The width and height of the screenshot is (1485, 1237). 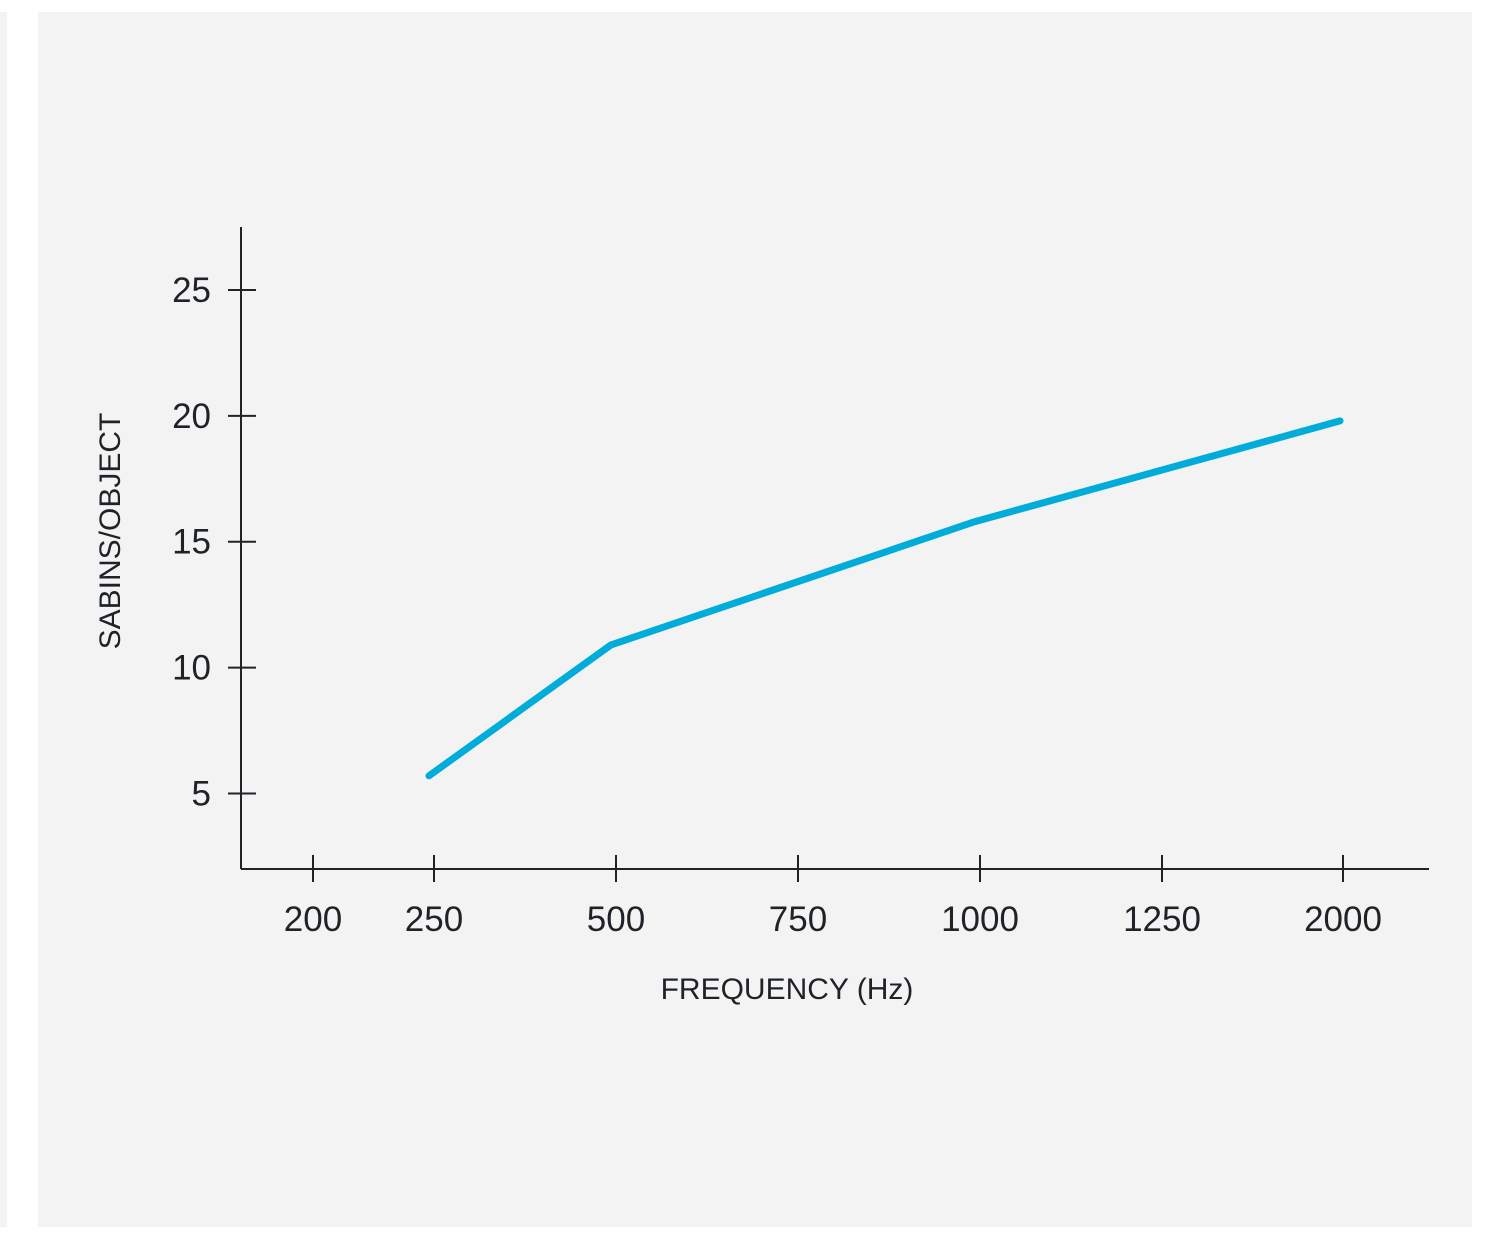 What do you see at coordinates (434, 919) in the screenshot?
I see `x-tick-label: 250` at bounding box center [434, 919].